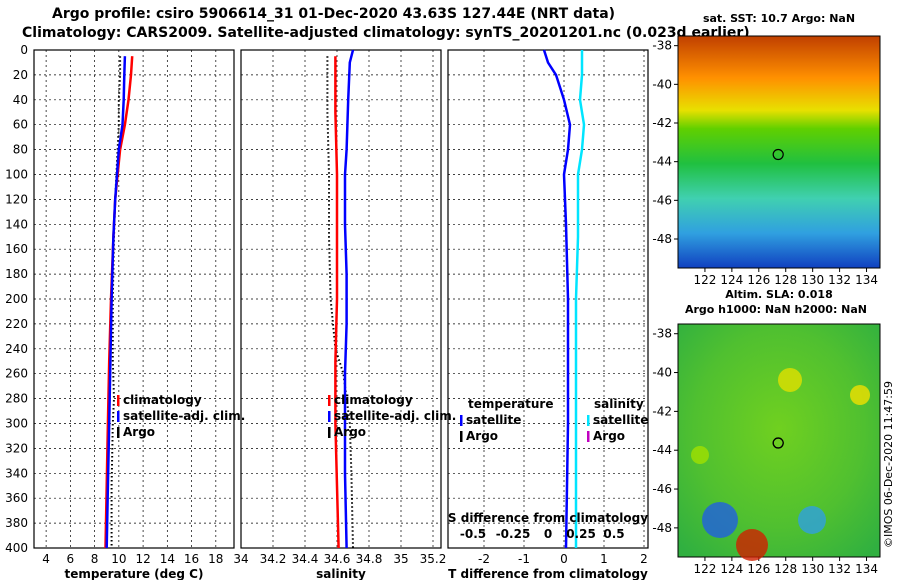 This screenshot has width=900, height=580. Describe the element at coordinates (548, 534) in the screenshot. I see `x-tick-label-top: 0` at that location.